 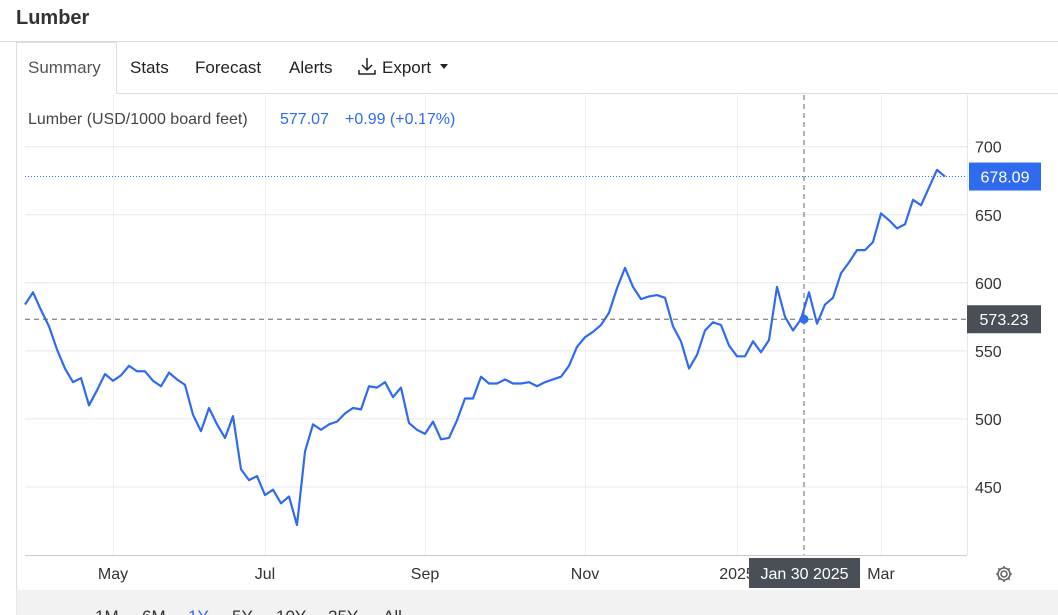 I want to click on range-button: 1M, so click(x=107, y=611).